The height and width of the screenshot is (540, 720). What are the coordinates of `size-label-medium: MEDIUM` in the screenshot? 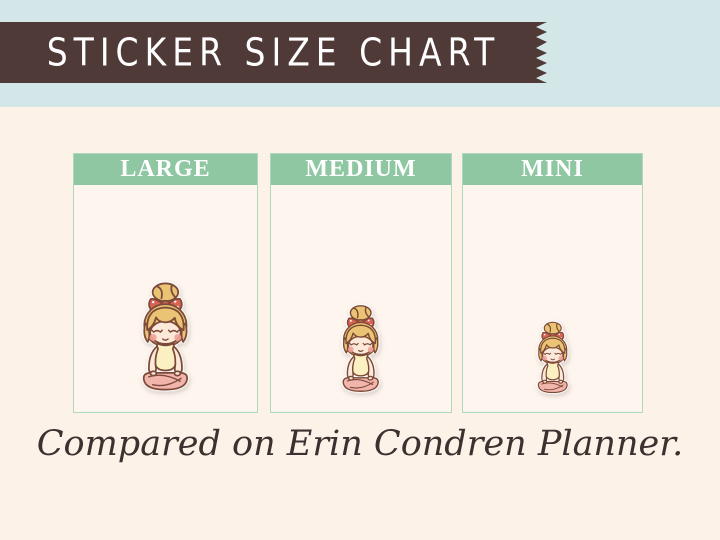 It's located at (361, 169).